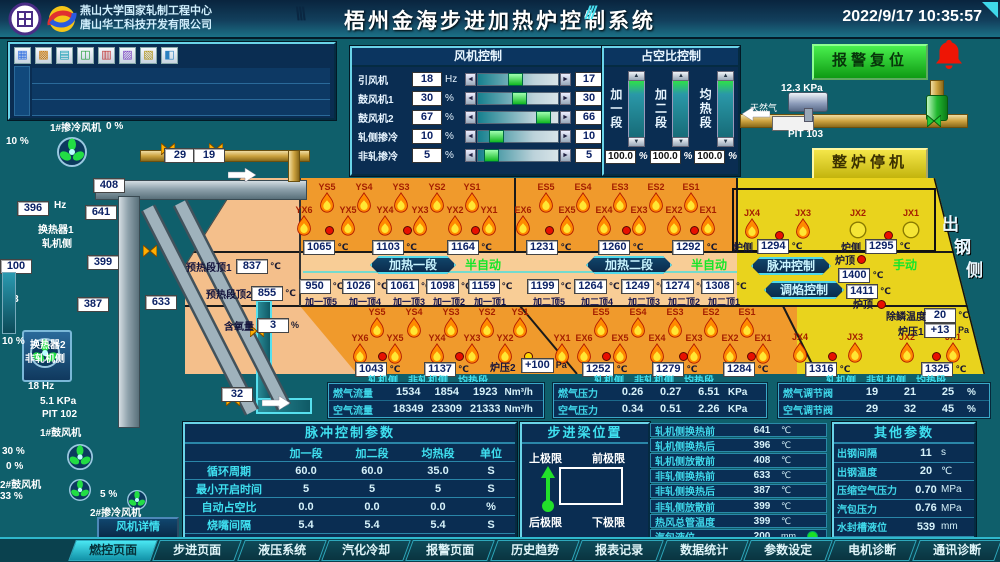 The height and width of the screenshot is (562, 1000). Describe the element at coordinates (703, 550) in the screenshot. I see `nav-tab: 数据统计` at that location.